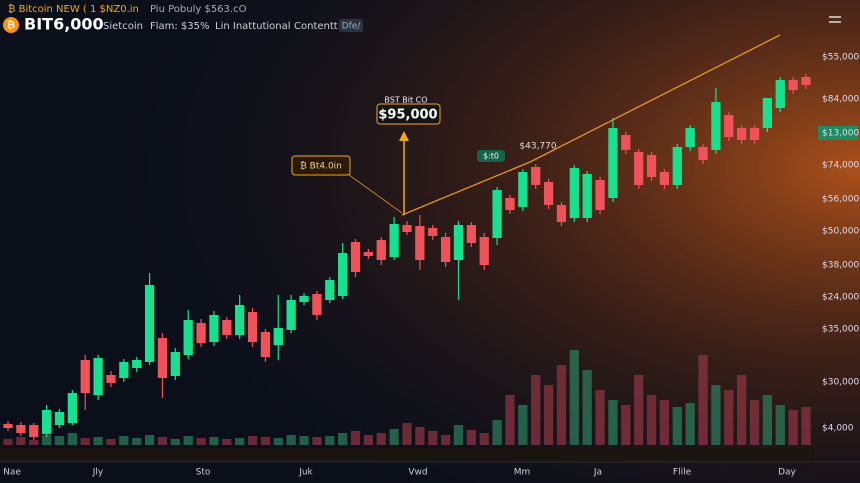  I want to click on price-label: $84,000, so click(840, 100).